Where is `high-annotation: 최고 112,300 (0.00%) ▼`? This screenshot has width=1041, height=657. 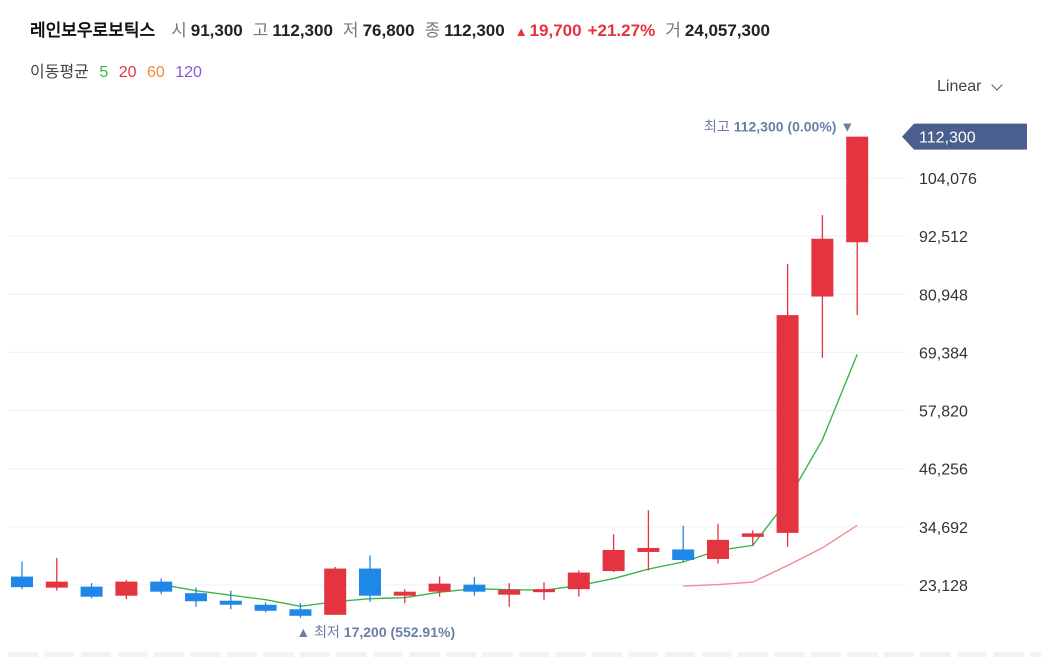
high-annotation: 최고 112,300 (0.00%) ▼ is located at coordinates (779, 127).